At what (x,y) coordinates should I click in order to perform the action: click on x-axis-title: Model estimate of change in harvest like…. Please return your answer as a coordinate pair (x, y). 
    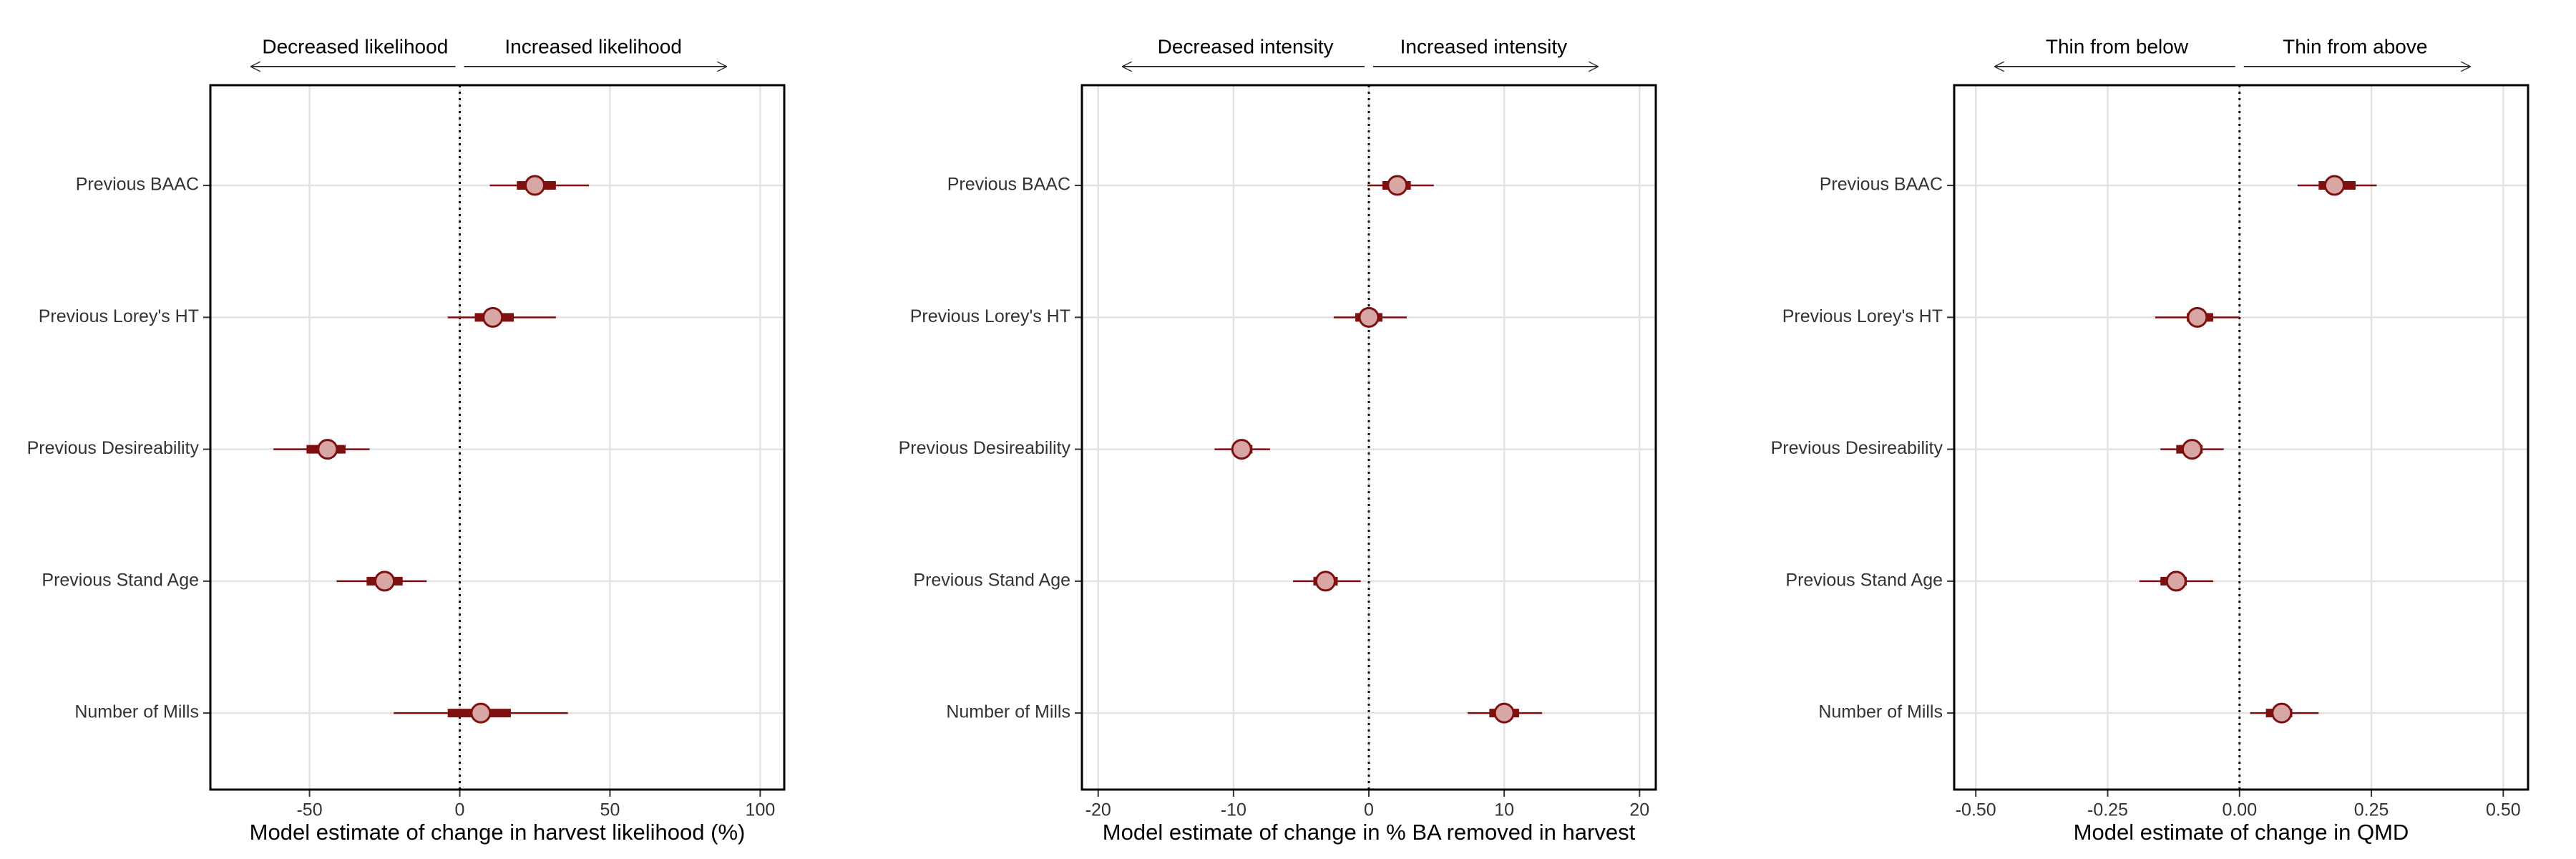
    Looking at the image, I should click on (498, 832).